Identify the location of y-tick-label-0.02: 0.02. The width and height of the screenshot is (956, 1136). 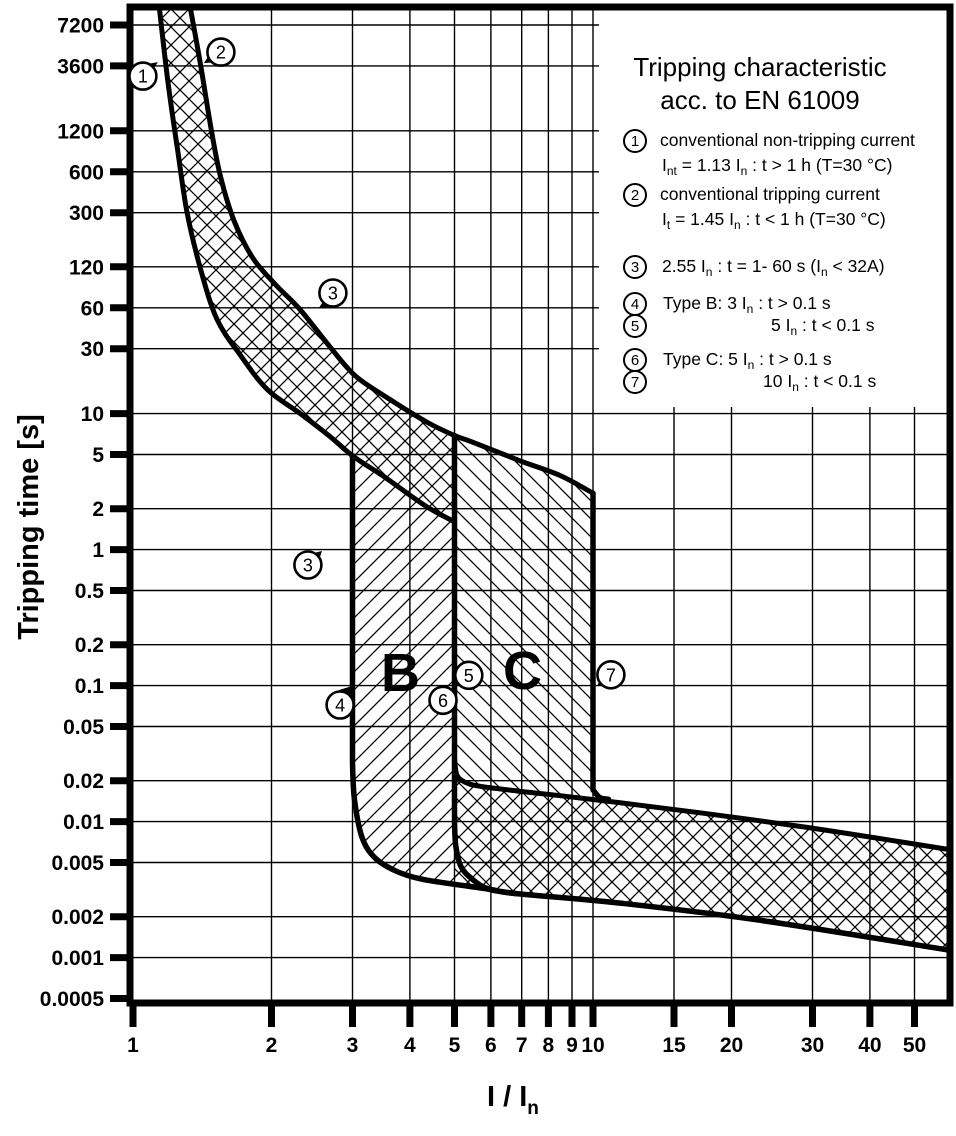
(83, 781).